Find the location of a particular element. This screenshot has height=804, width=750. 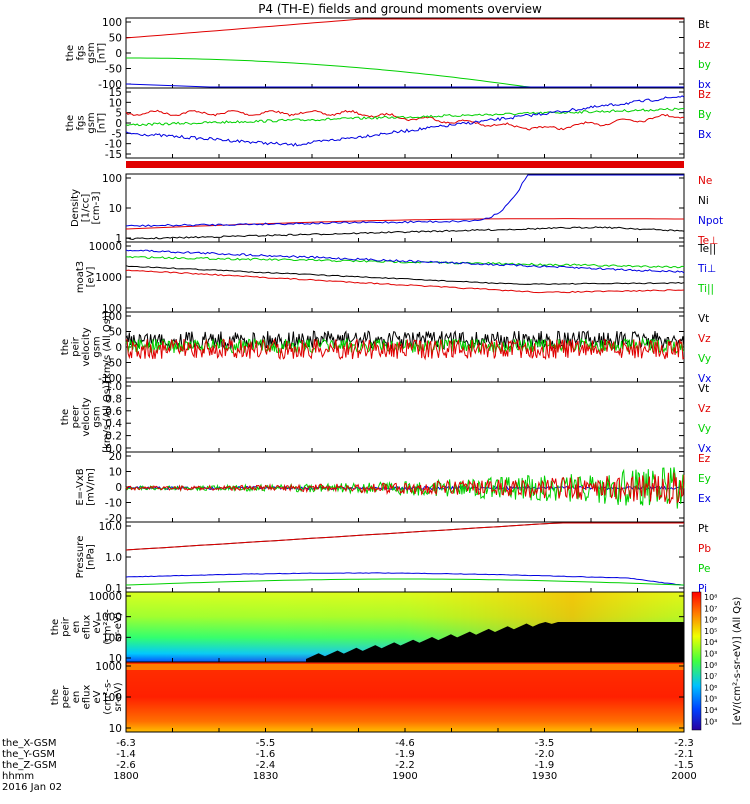

y-tick-label: 0 is located at coordinates (118, 124).